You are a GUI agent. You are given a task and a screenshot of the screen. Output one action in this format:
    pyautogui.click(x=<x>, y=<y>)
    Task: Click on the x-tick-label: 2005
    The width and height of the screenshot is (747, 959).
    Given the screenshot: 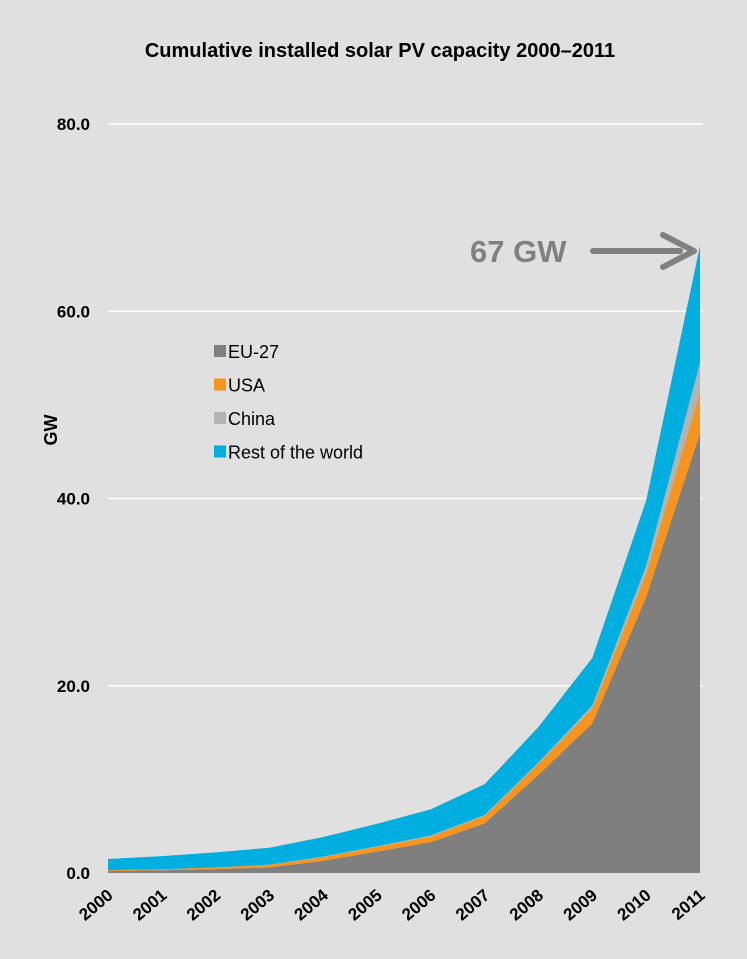 What is the action you would take?
    pyautogui.click(x=364, y=905)
    